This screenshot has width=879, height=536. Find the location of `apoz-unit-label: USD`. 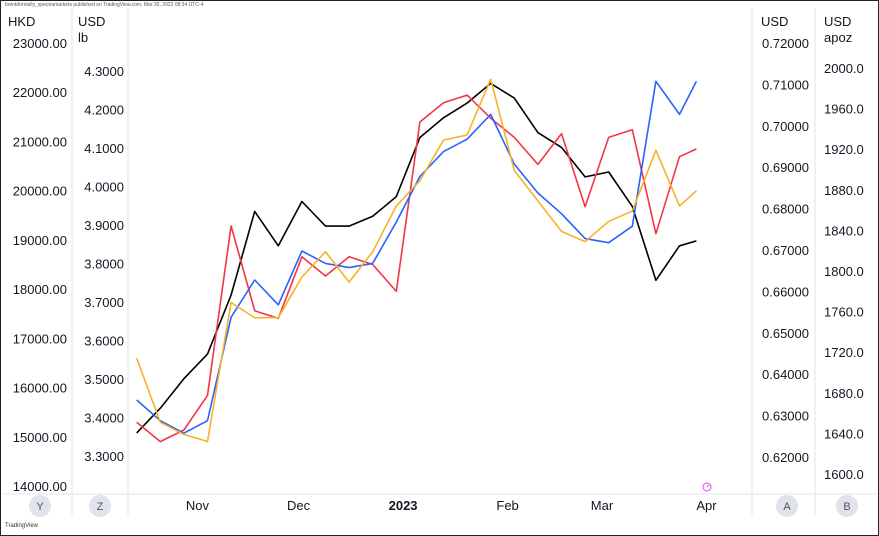

apoz-unit-label: USD is located at coordinates (837, 21).